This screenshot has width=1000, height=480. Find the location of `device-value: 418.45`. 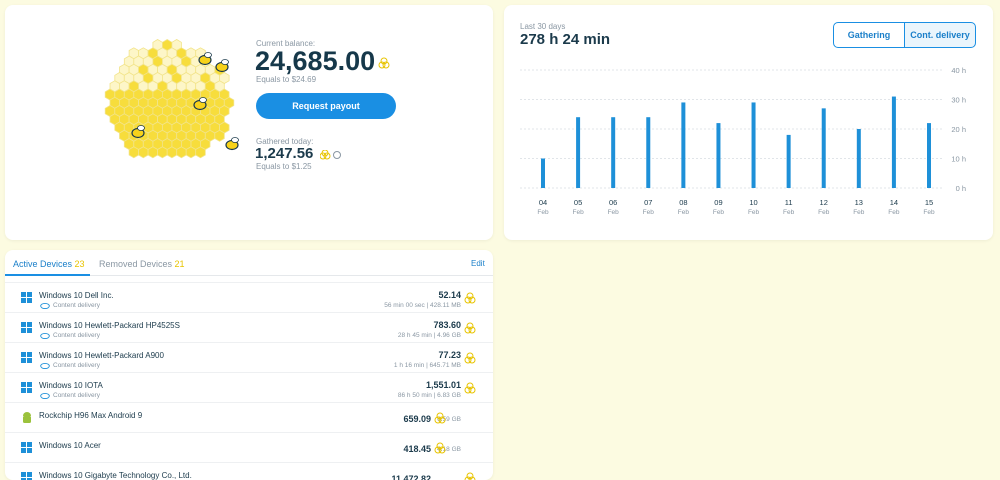

device-value: 418.45 is located at coordinates (417, 449).